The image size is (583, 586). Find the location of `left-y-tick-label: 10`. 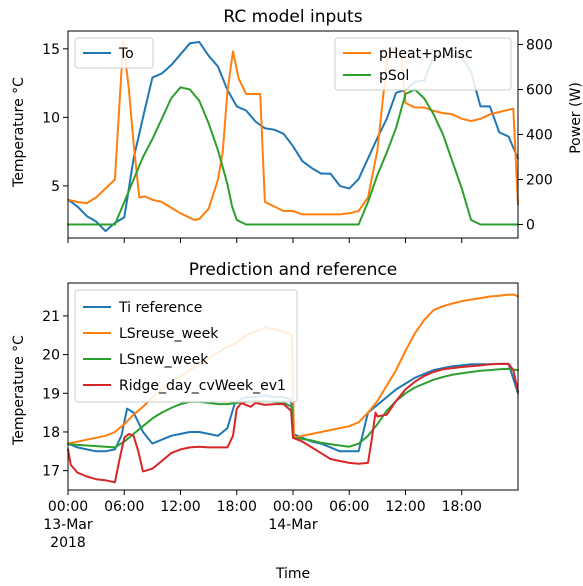

left-y-tick-label: 10 is located at coordinates (51, 118).